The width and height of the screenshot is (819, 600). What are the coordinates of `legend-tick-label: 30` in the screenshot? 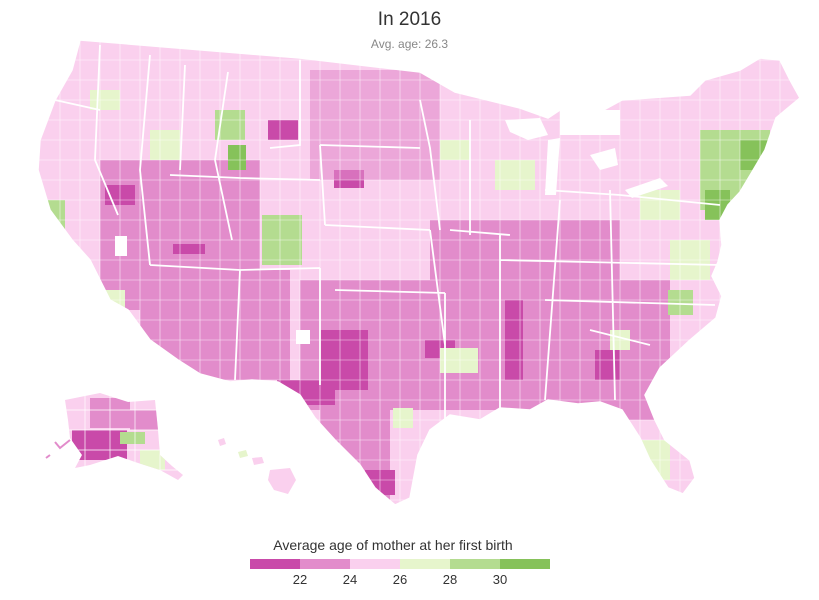 It's located at (500, 579).